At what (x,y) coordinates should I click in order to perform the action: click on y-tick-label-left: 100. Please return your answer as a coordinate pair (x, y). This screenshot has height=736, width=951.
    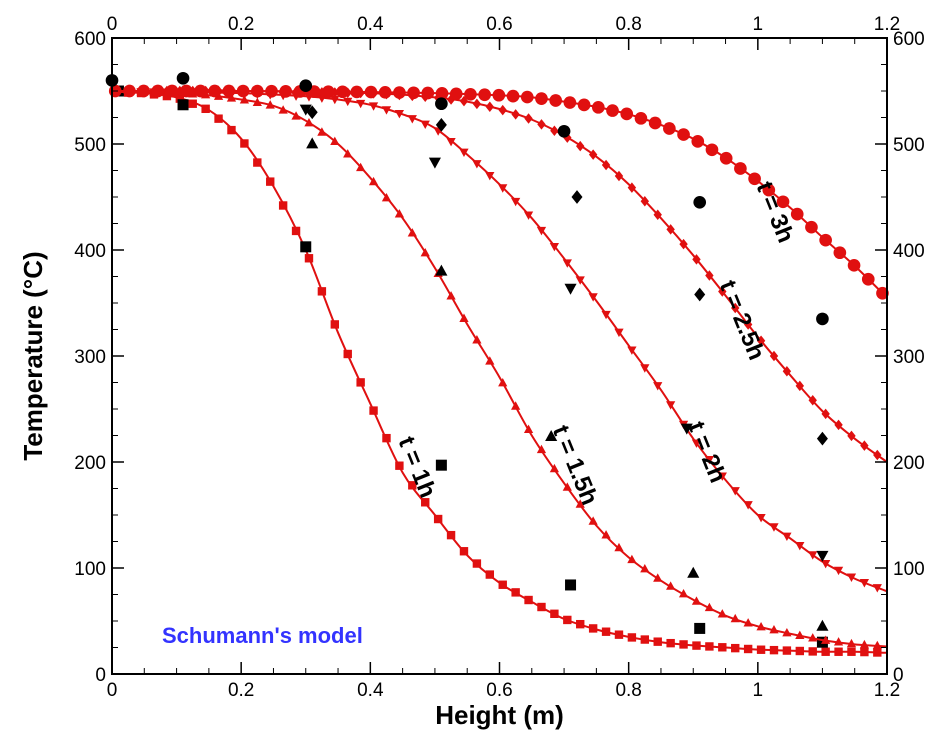
    Looking at the image, I should click on (90, 569).